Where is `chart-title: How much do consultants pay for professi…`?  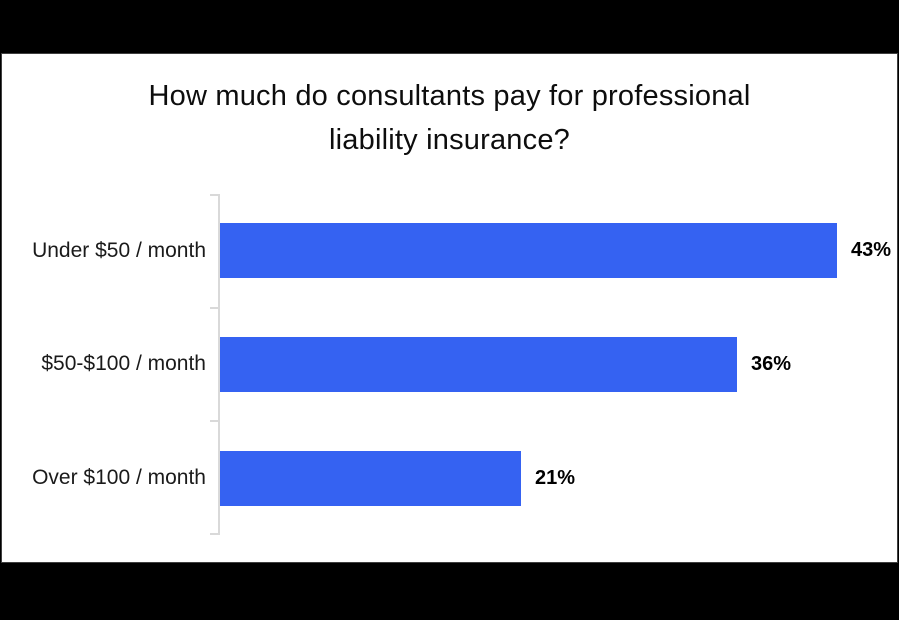
chart-title: How much do consultants pay for professi… is located at coordinates (449, 118).